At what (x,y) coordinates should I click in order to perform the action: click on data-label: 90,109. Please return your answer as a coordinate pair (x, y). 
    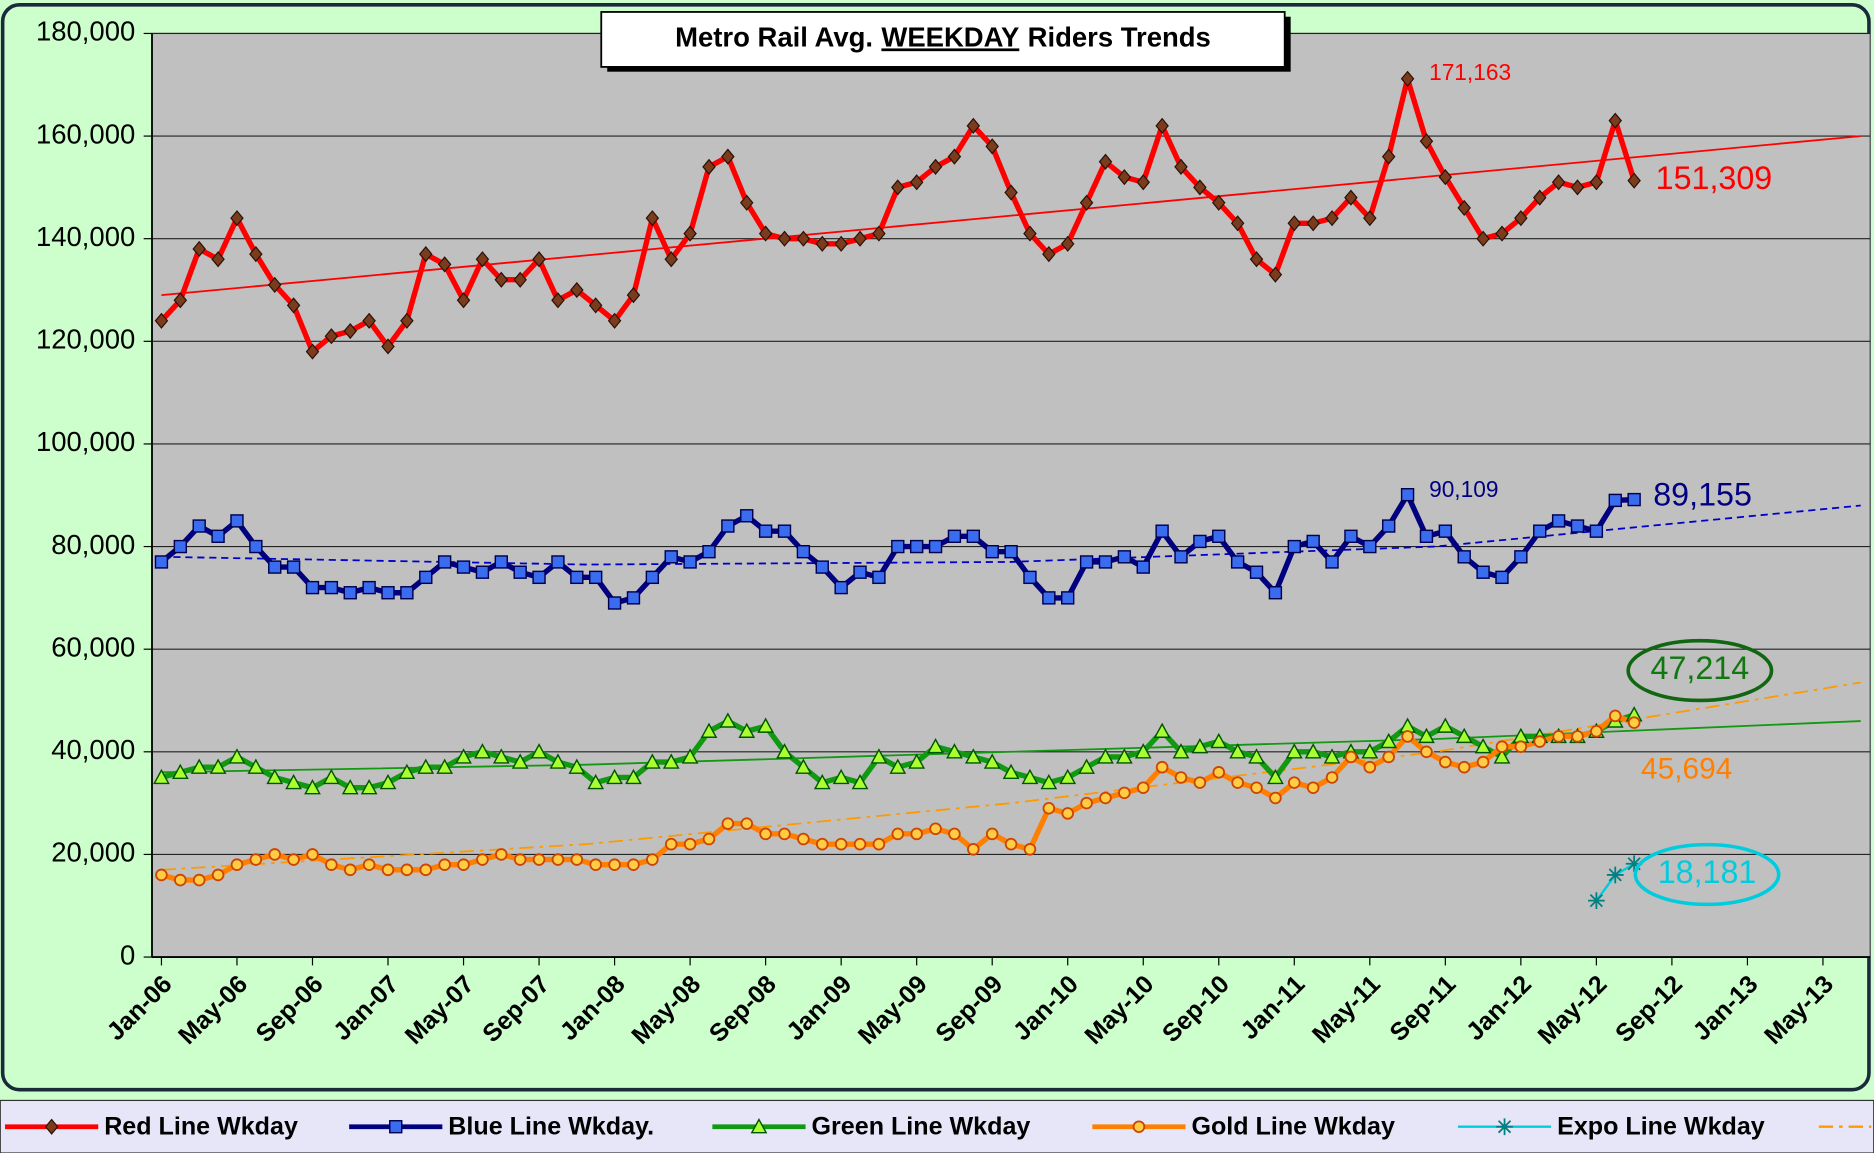
    Looking at the image, I should click on (1463, 489).